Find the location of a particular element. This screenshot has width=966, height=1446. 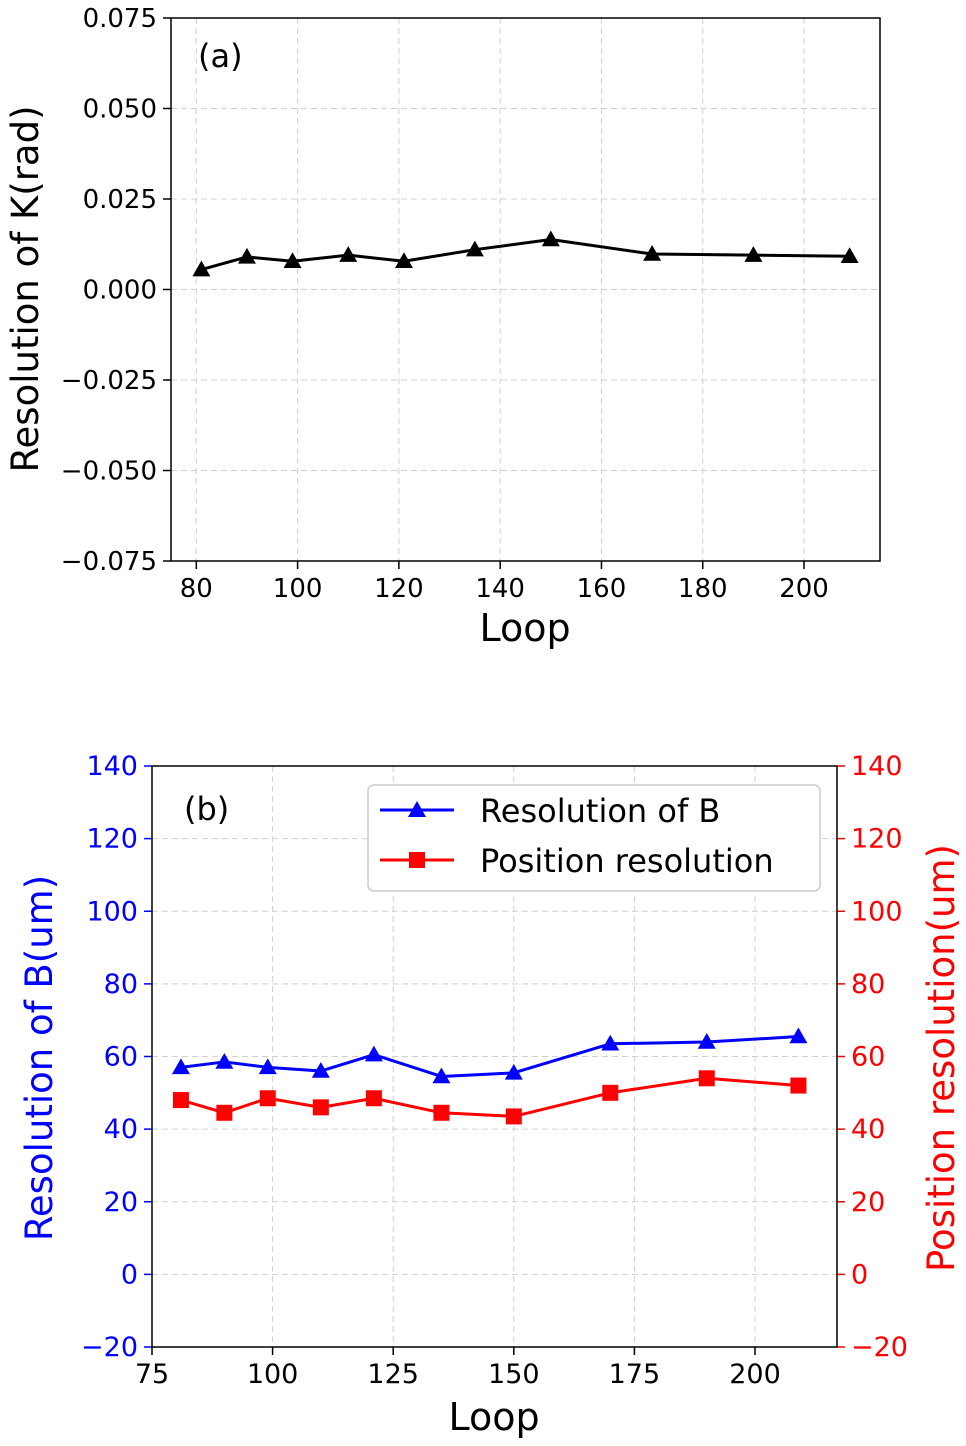

y-right-tick-label: 140 is located at coordinates (877, 766).